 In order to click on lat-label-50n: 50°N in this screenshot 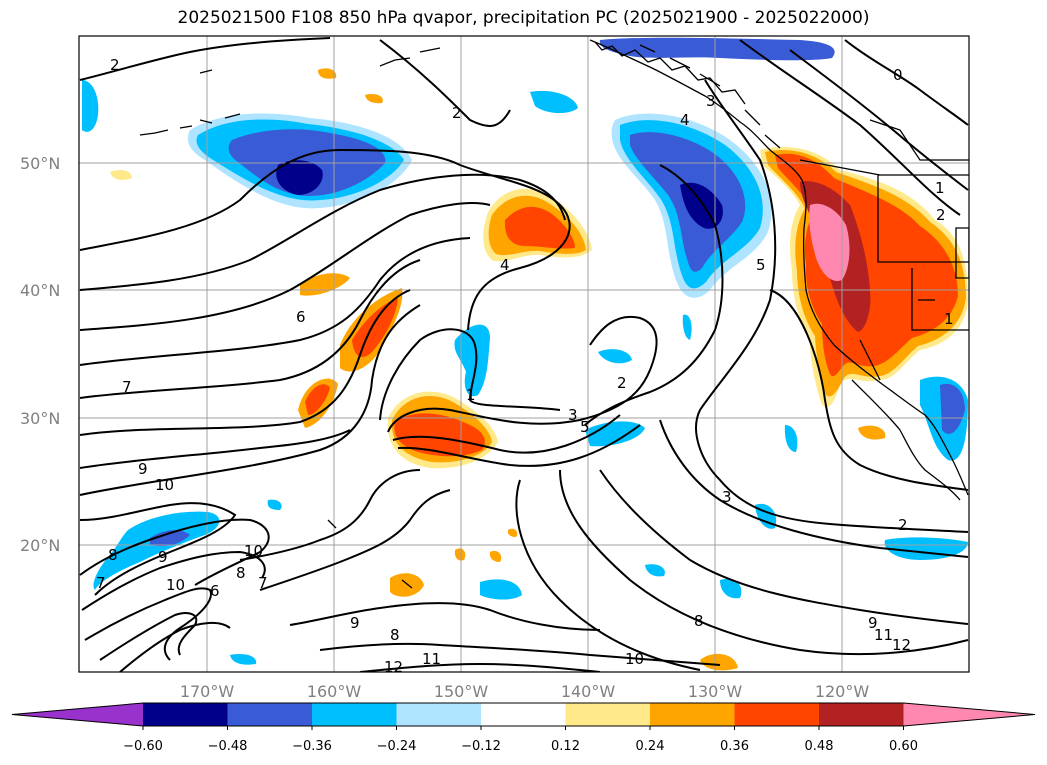, I will do `click(40, 163)`.